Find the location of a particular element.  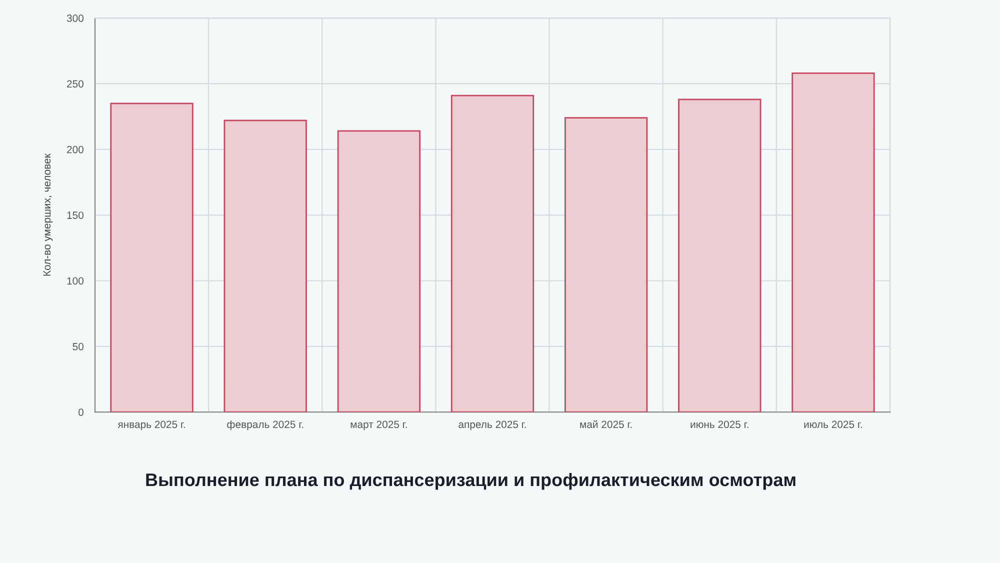

y-tick-label: 250 is located at coordinates (75, 84).